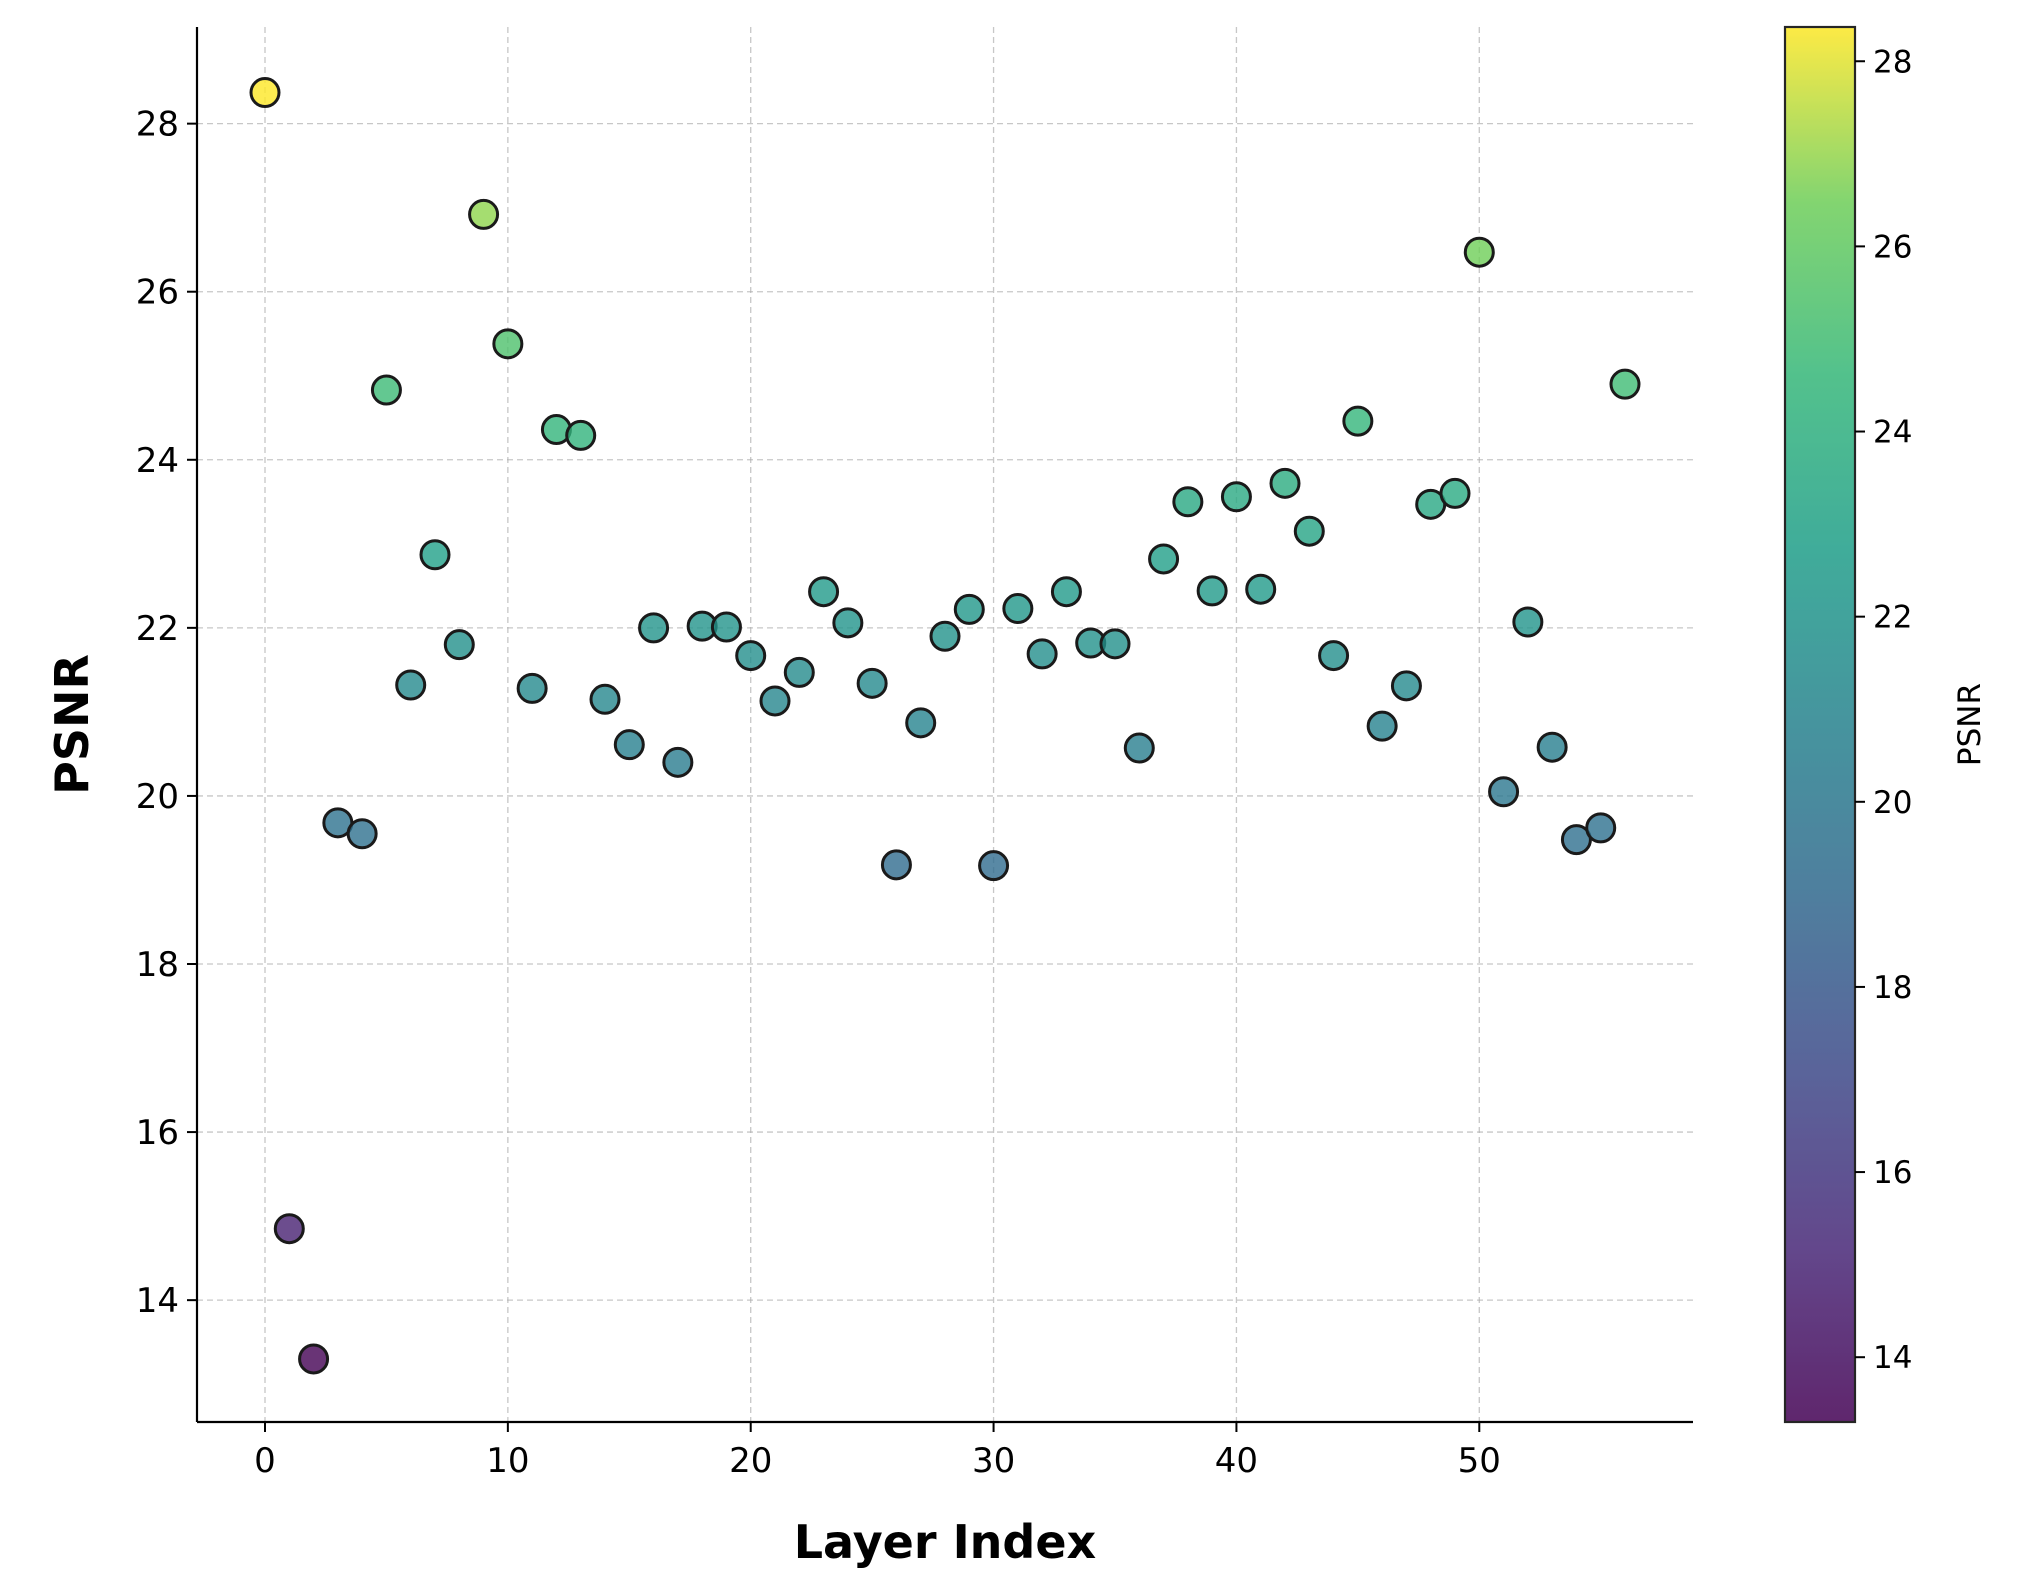 This screenshot has height=1596, width=2017. I want to click on y-axis-label: PSNR, so click(72, 724).